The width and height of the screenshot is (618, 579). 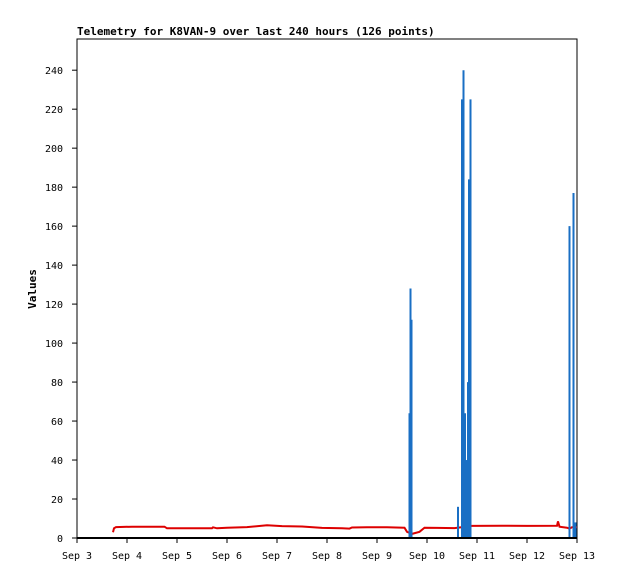 I want to click on x-tick-label: Sep 10, so click(x=427, y=556).